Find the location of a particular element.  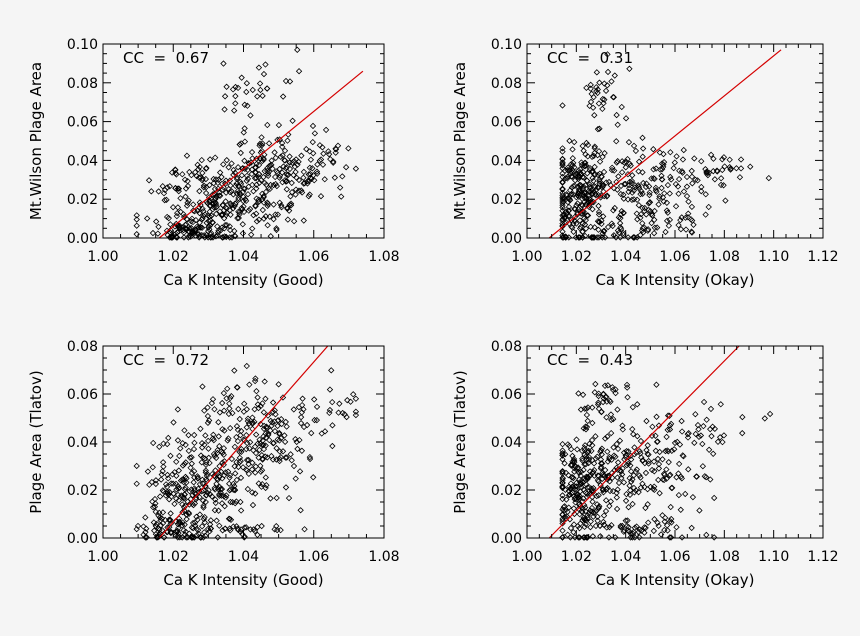

y-tick-label: 0.04 is located at coordinates (506, 161).